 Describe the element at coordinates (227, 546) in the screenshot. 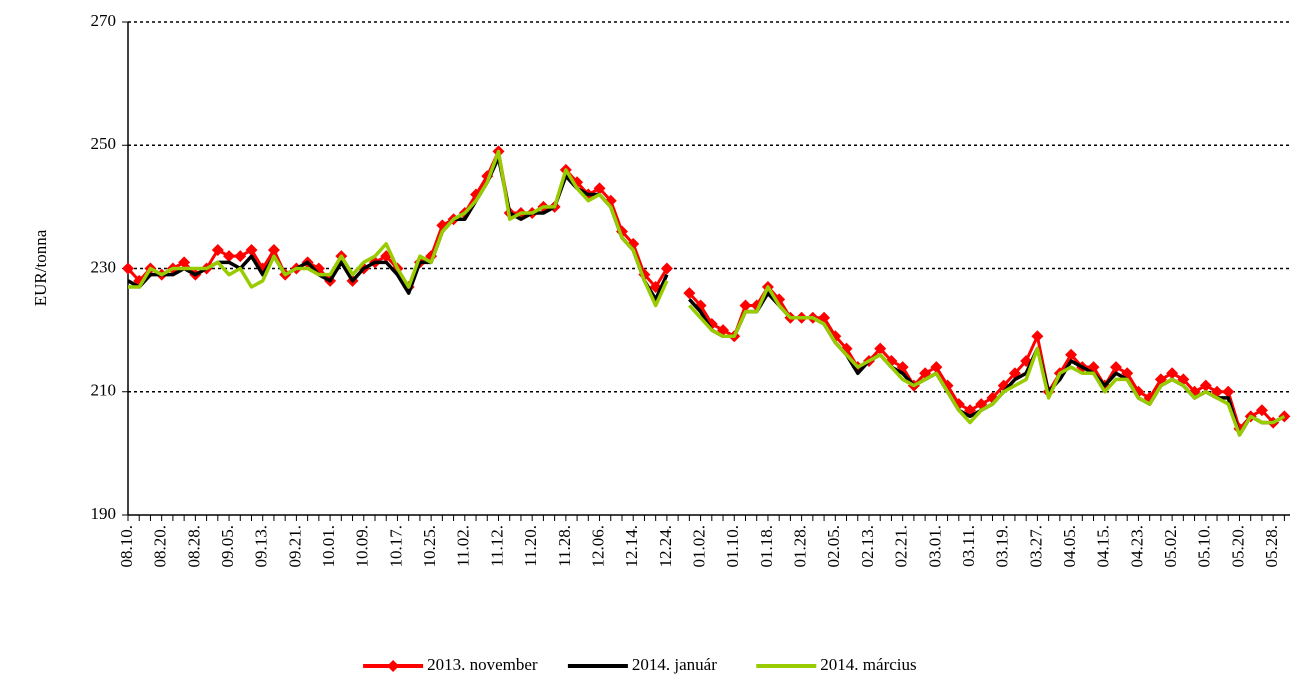

I see `x-tick-label: 09.05.` at that location.